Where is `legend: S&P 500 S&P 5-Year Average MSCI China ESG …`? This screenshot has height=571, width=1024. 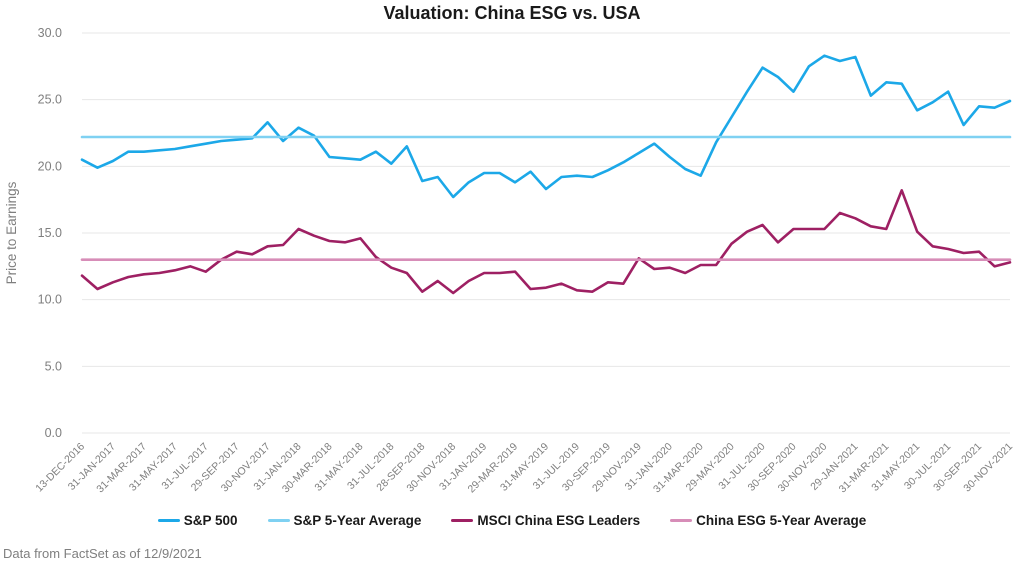 legend: S&P 500 S&P 5-Year Average MSCI China ESG … is located at coordinates (512, 520).